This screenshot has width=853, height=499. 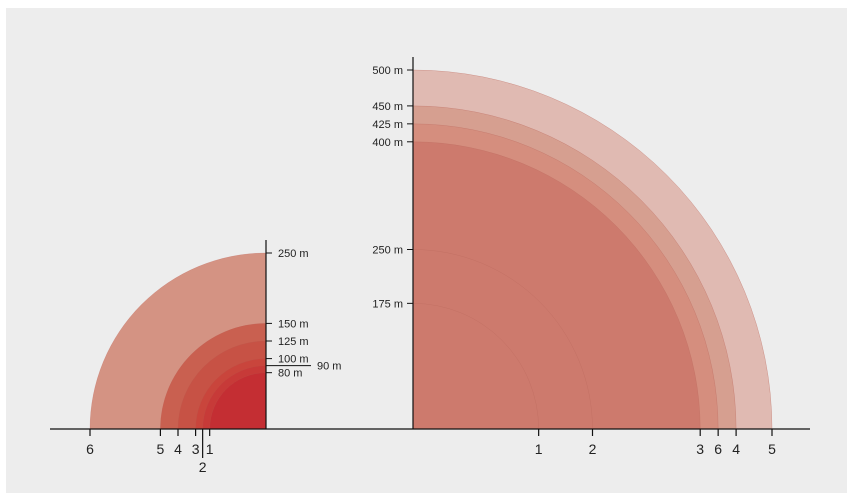 I want to click on right-tick-label: 450 m, so click(x=387, y=107).